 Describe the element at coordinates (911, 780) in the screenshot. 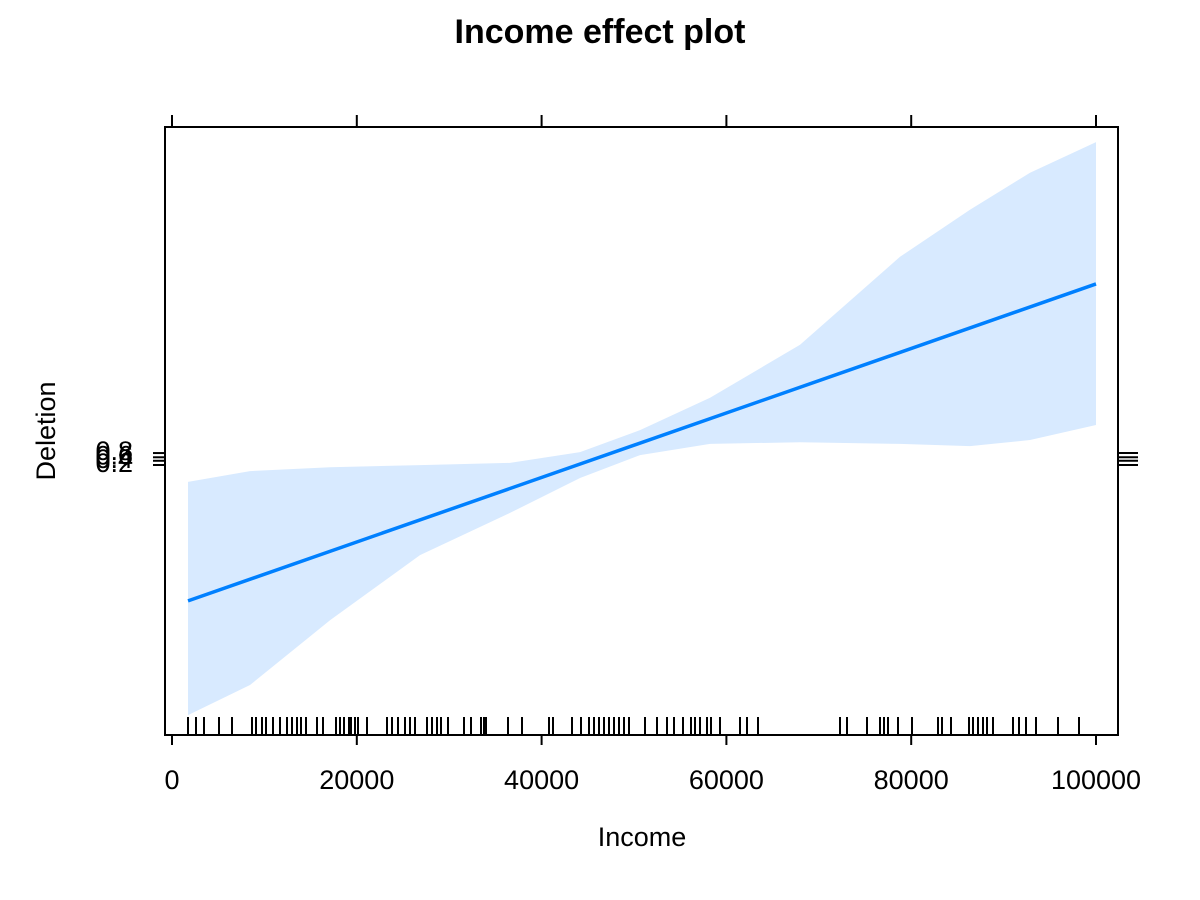

I see `x-tick-label: 80000` at that location.